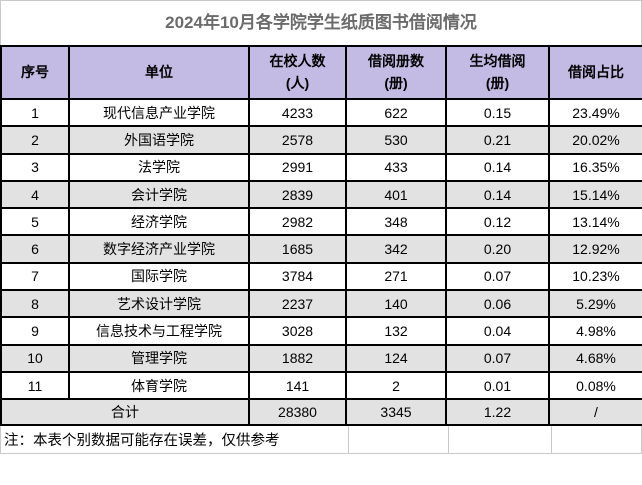 The height and width of the screenshot is (485, 642). Describe the element at coordinates (297, 249) in the screenshot. I see `cell-students: 1685` at that location.